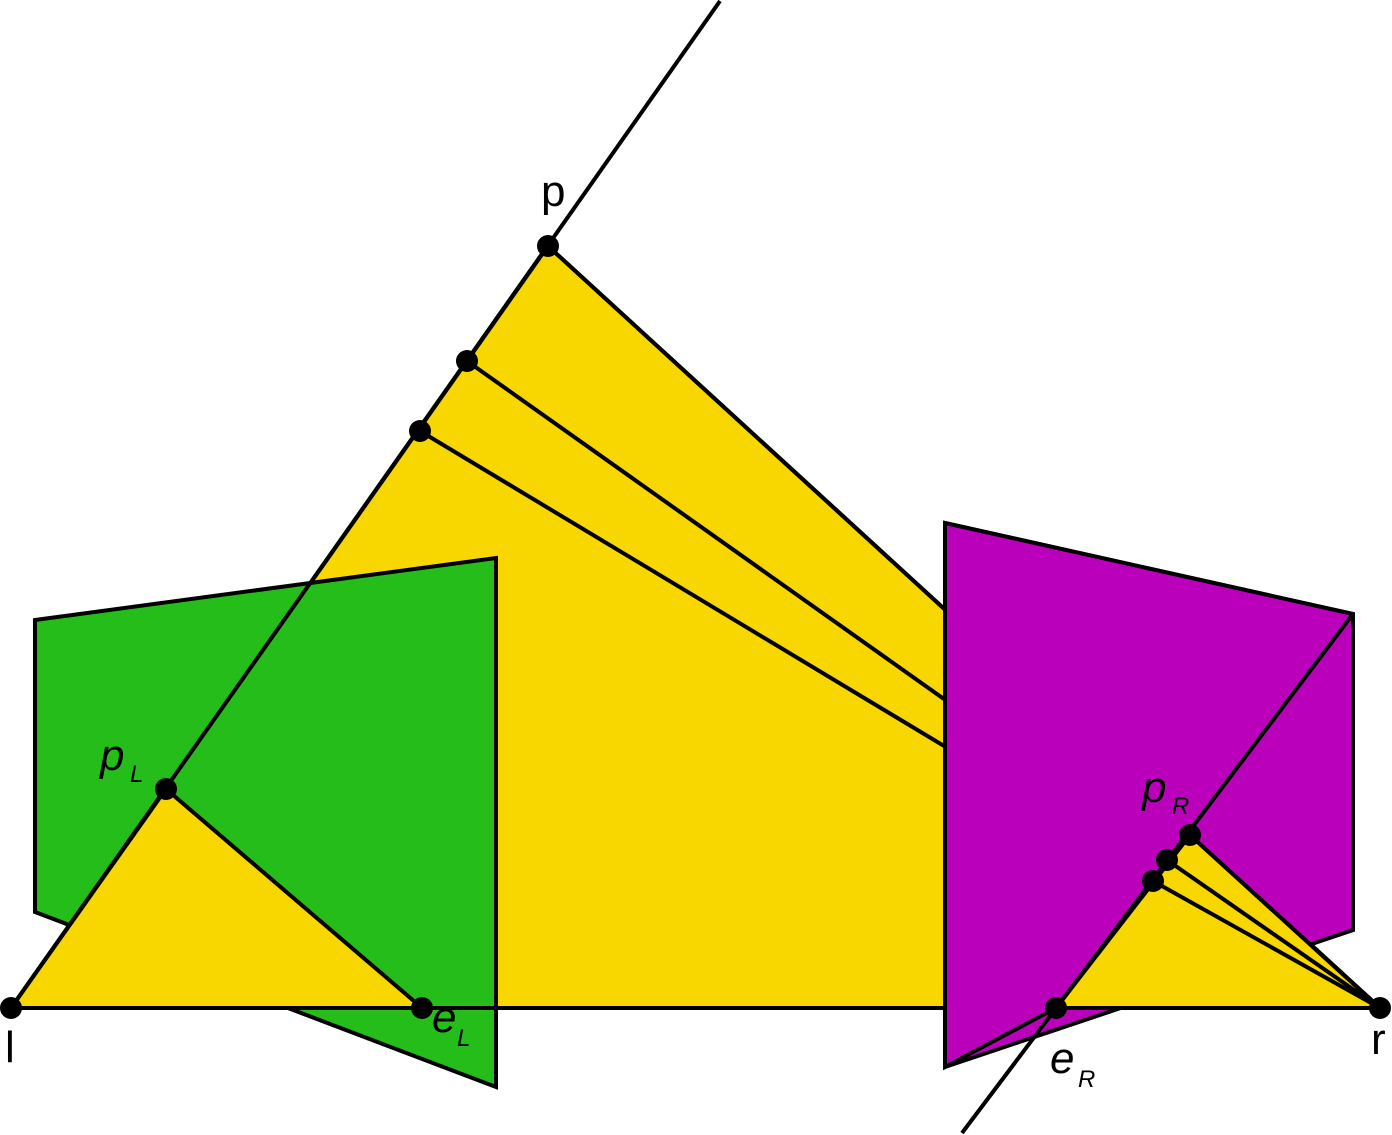  Describe the element at coordinates (1056, 1008) in the screenshot. I see `point-eR` at that location.